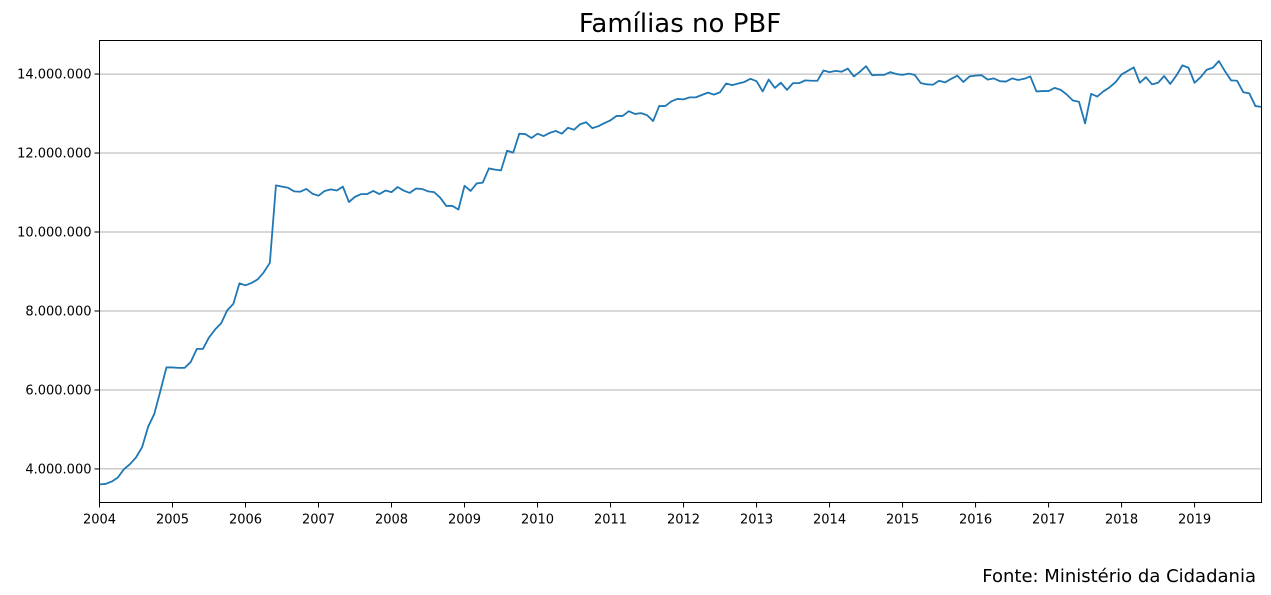 The width and height of the screenshot is (1271, 595). I want to click on x-tick-label: 2017, so click(1048, 520).